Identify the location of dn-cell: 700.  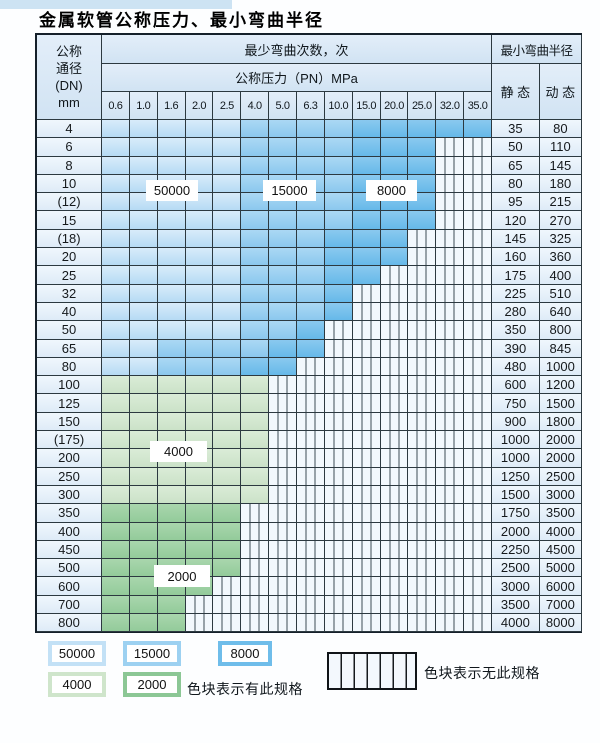
(69, 605).